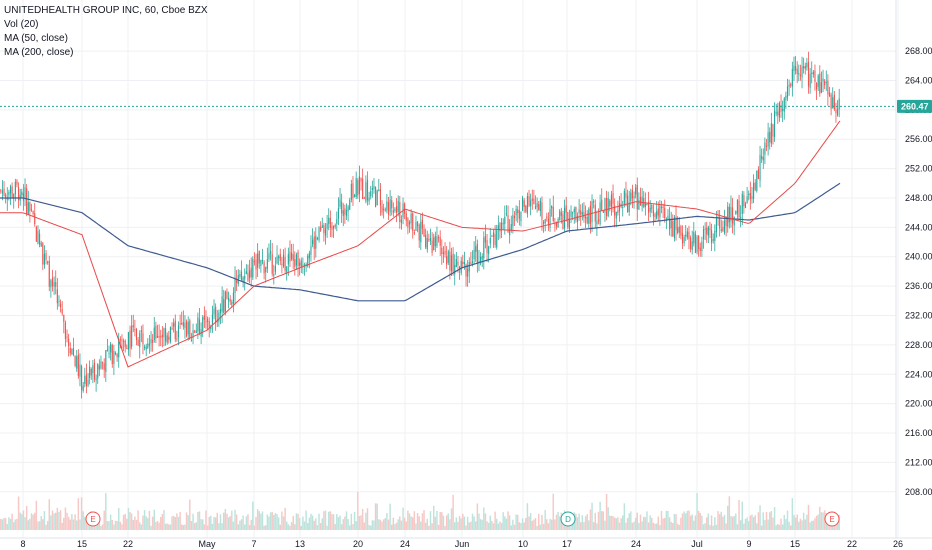 The image size is (932, 550). I want to click on ma200-indicator-label: MA (200, close), so click(39, 52).